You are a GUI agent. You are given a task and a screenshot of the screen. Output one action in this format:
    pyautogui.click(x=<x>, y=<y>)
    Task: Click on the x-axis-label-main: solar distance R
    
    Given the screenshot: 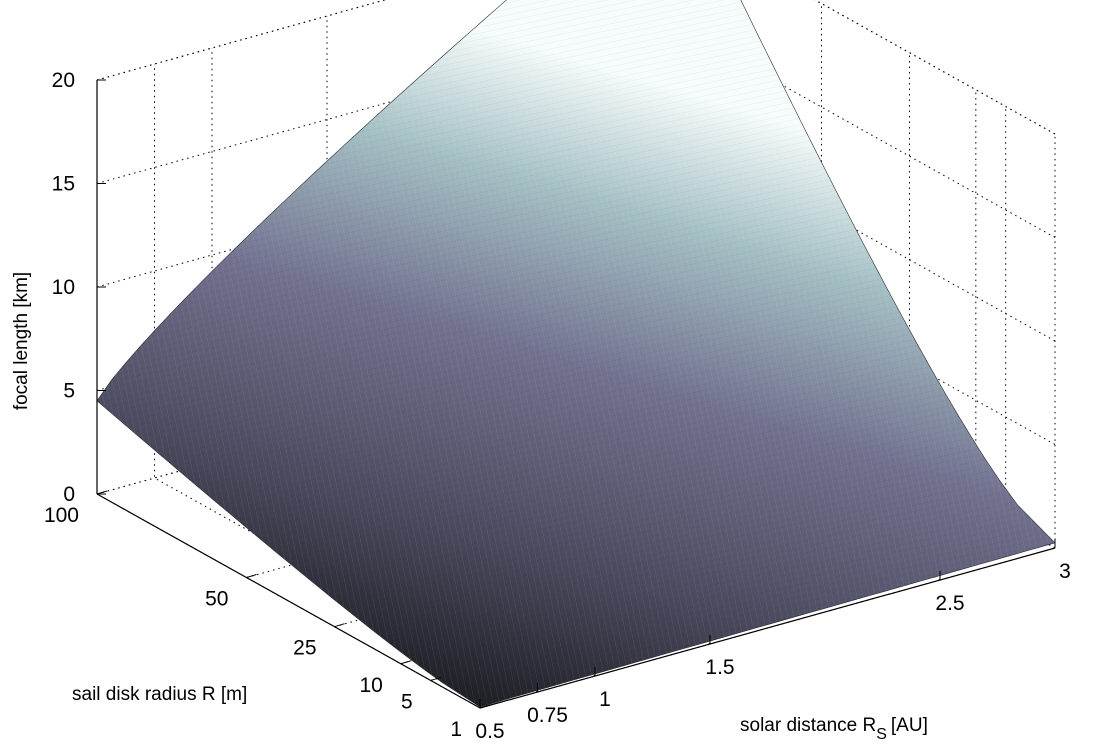 What is the action you would take?
    pyautogui.click(x=808, y=725)
    